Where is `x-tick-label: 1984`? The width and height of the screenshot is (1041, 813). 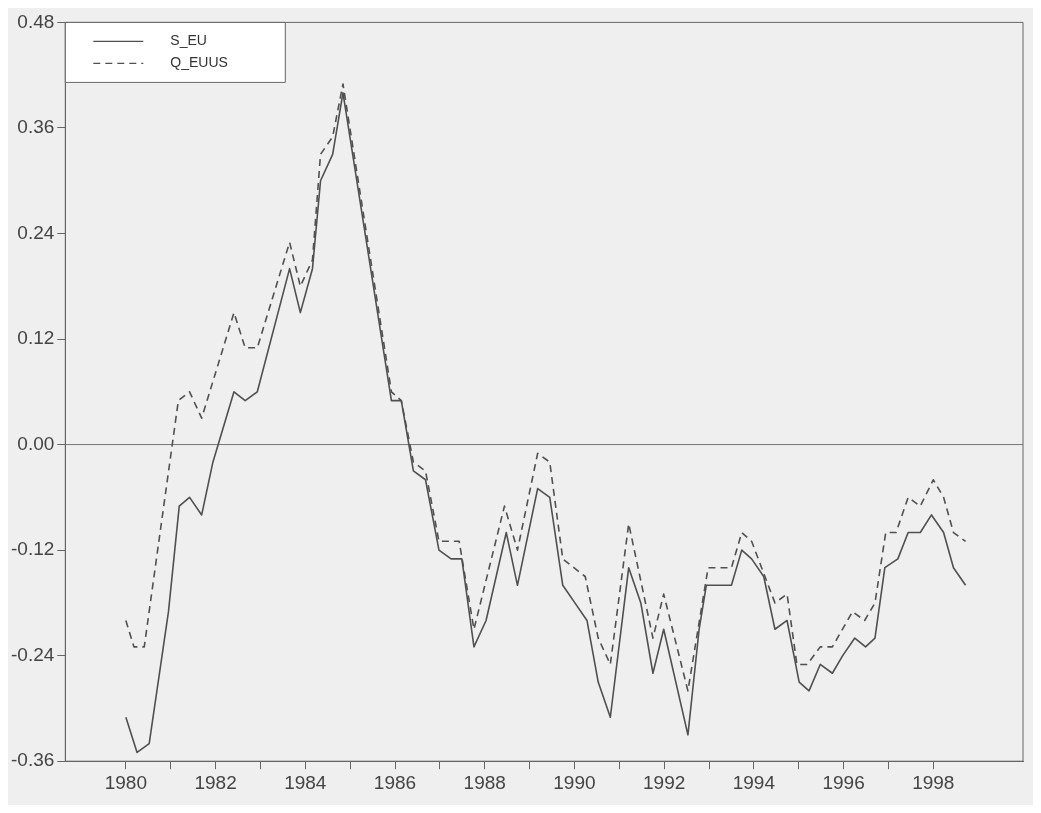 x-tick-label: 1984 is located at coordinates (305, 782).